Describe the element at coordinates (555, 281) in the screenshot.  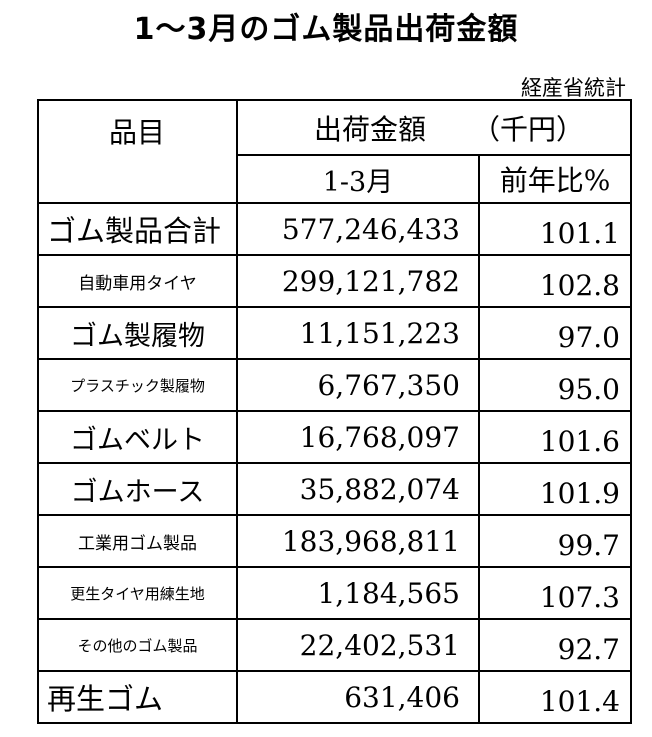
I see `row-yoy: 102.8` at that location.